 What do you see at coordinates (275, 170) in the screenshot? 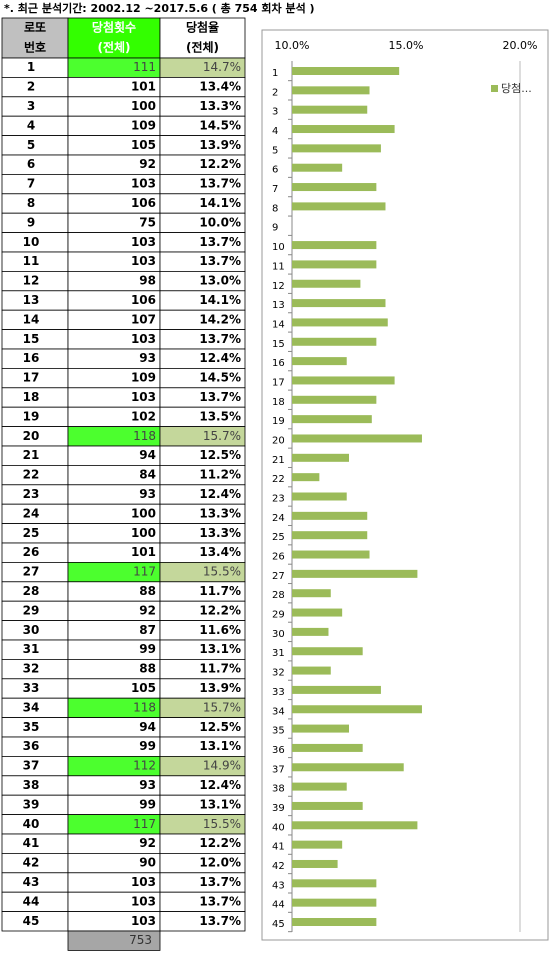
I see `y-tick-label: 6` at bounding box center [275, 170].